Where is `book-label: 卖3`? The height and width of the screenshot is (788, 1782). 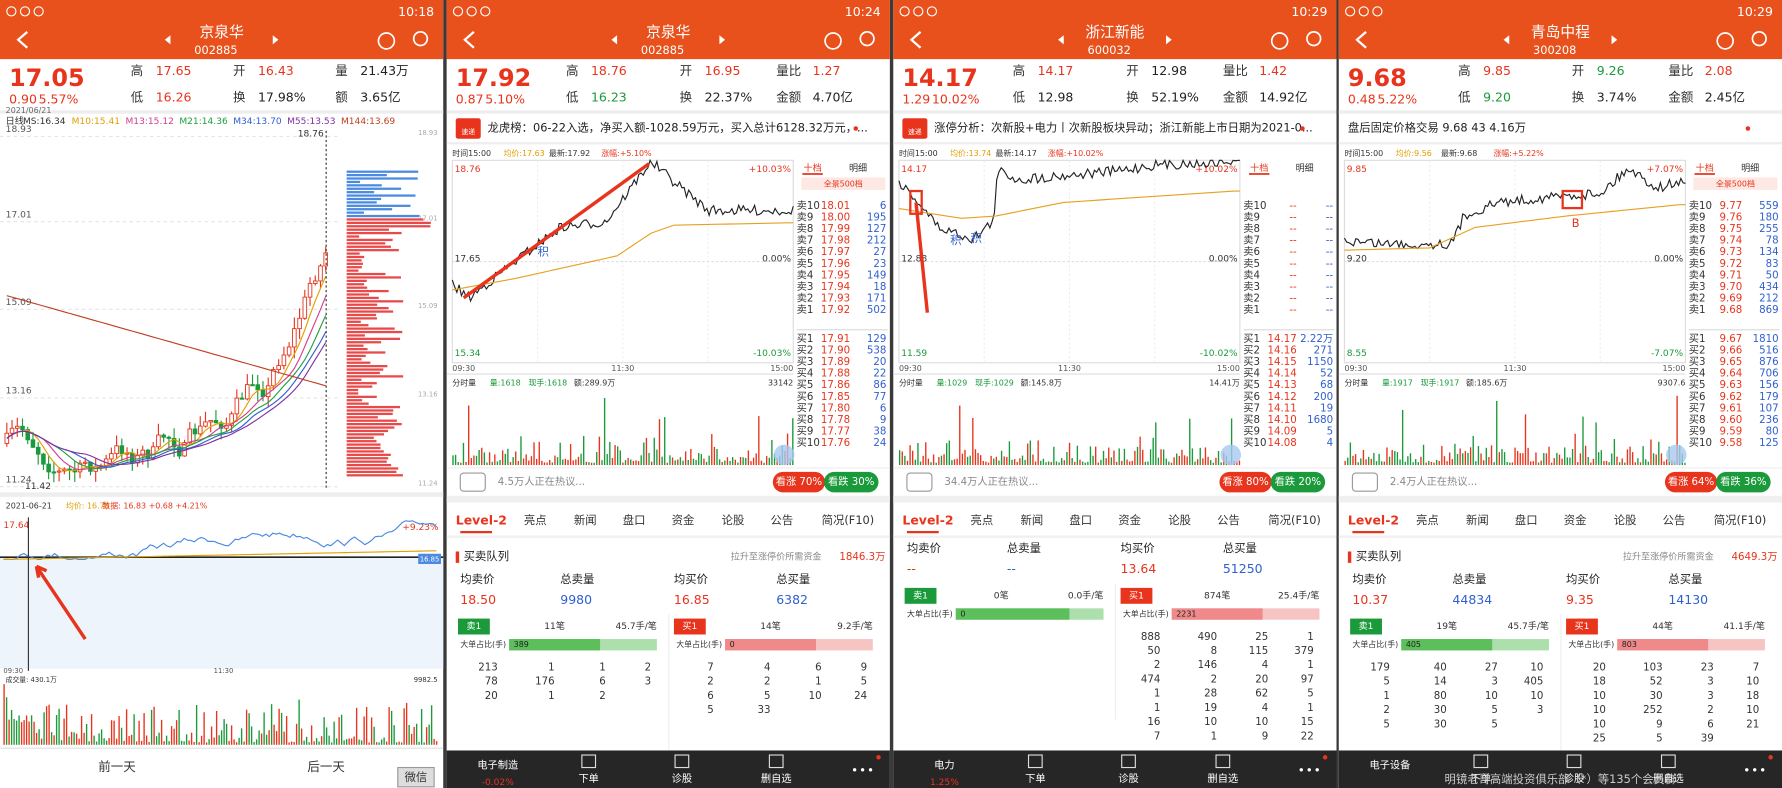 book-label: 卖3 is located at coordinates (1251, 287).